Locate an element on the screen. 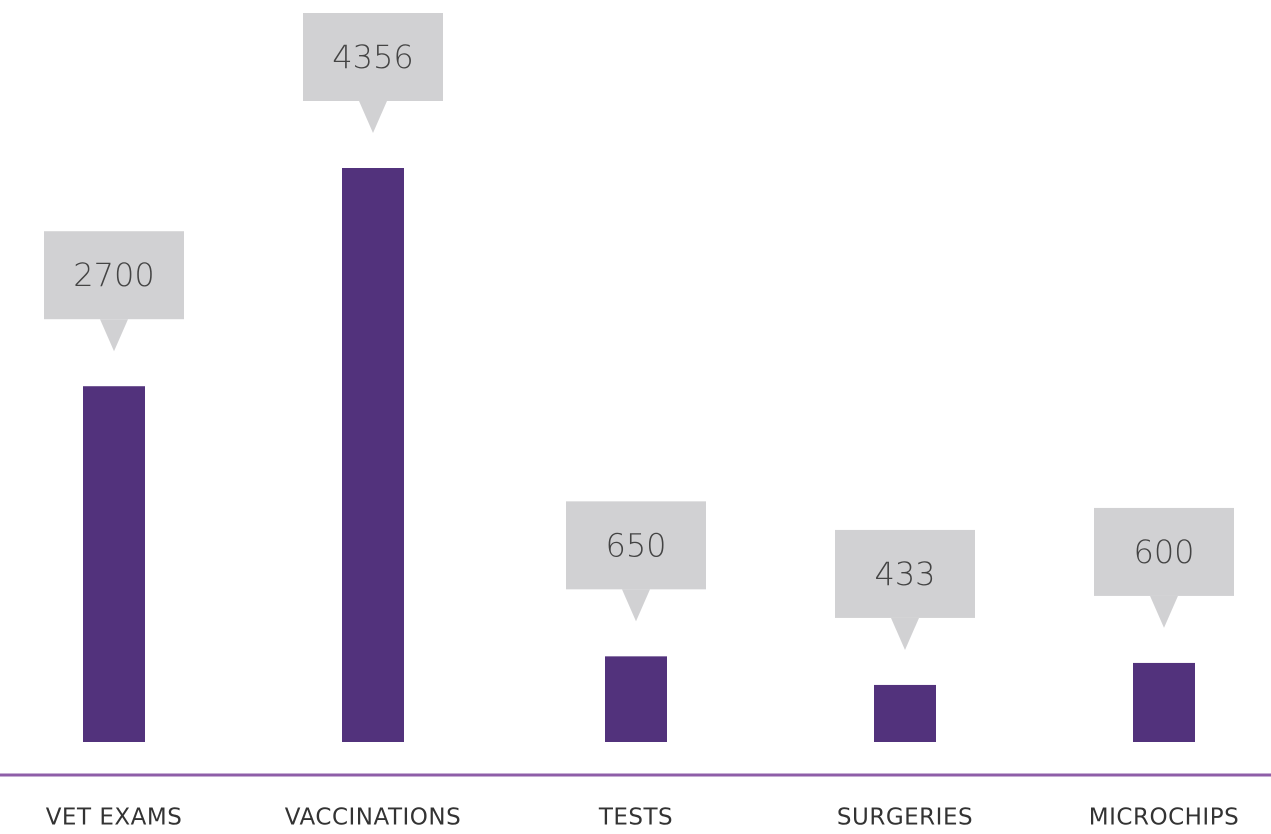  value-label: 2700 is located at coordinates (113, 275).